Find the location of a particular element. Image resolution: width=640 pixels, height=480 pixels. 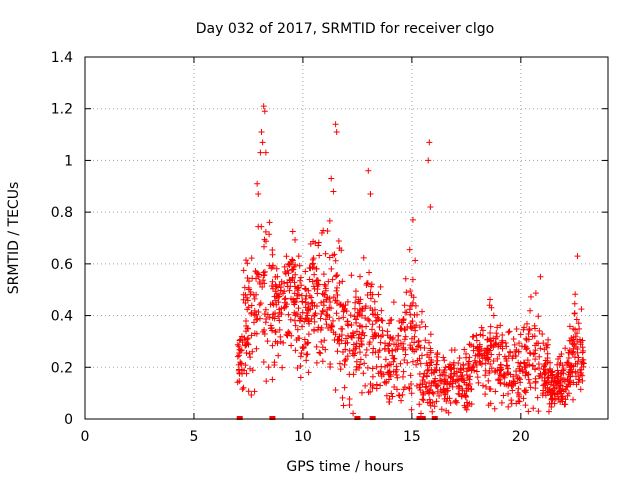

x-tick-label: 15 is located at coordinates (412, 437).